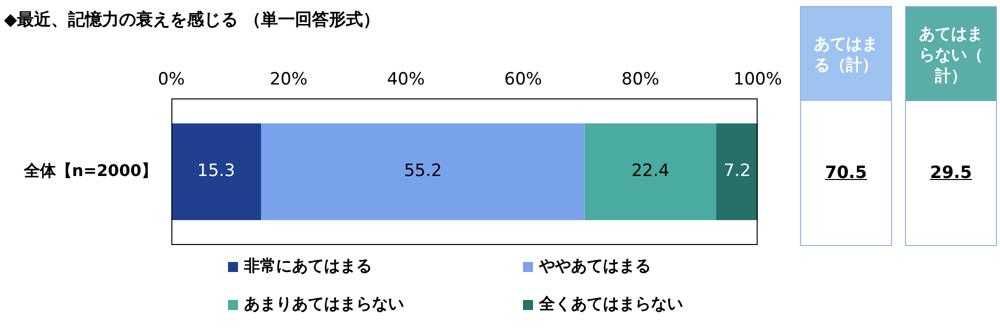 The height and width of the screenshot is (331, 1000). I want to click on text: あてはまらない（計）, so click(951, 54).